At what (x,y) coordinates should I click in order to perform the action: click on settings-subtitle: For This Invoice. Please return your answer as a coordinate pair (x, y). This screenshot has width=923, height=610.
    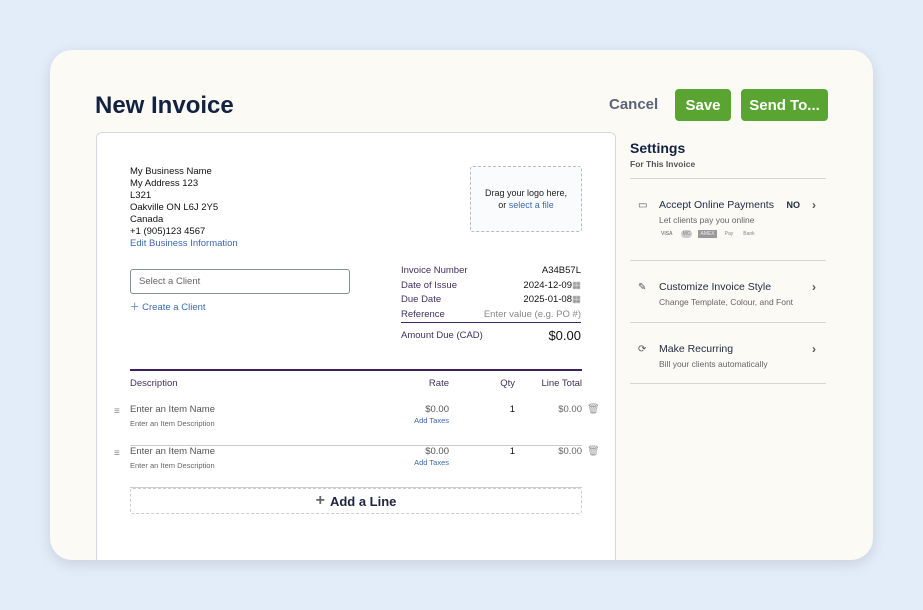
    Looking at the image, I should click on (663, 164).